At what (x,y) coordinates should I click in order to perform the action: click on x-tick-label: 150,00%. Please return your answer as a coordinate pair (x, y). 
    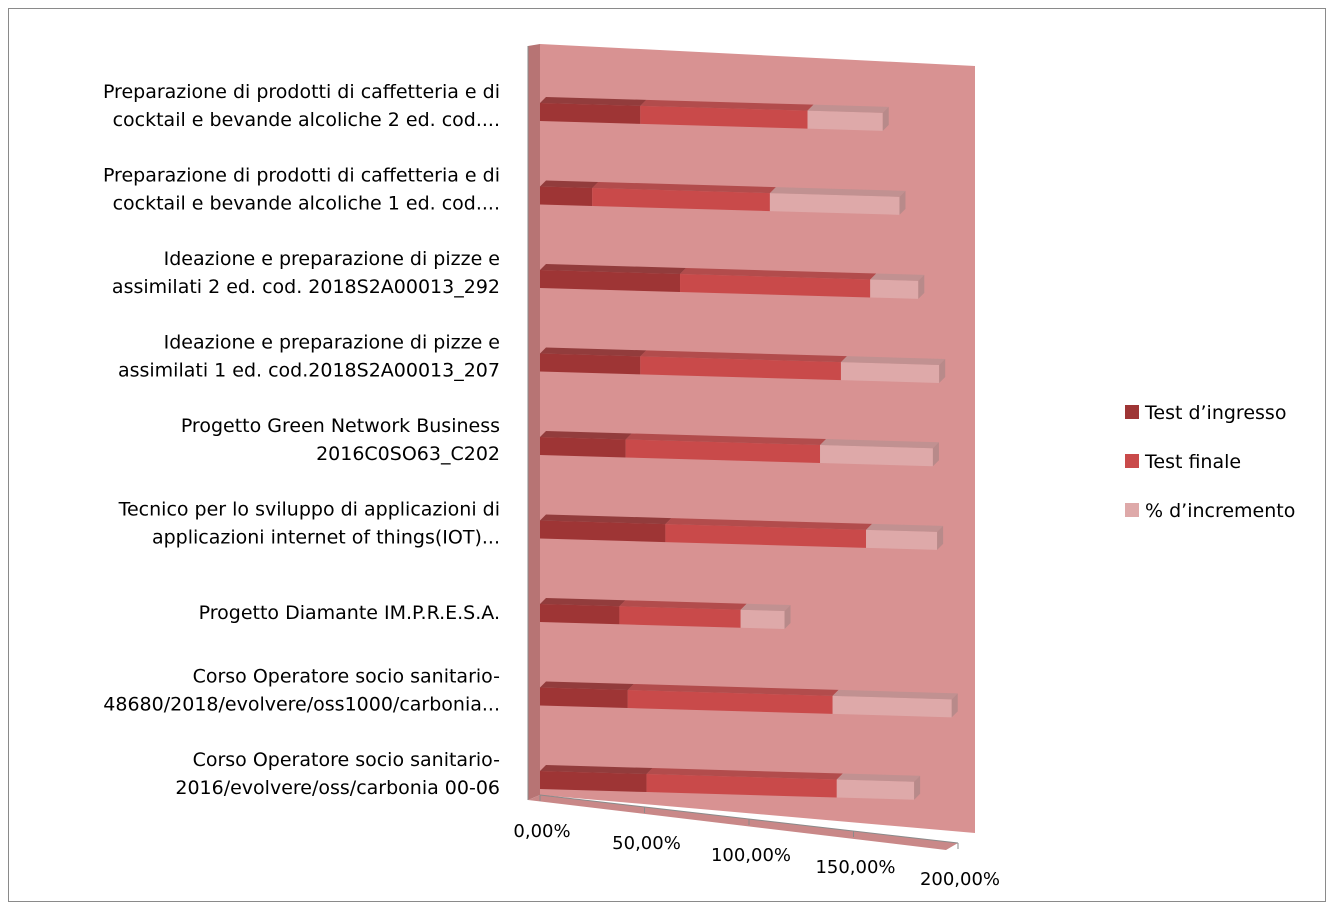
    Looking at the image, I should click on (855, 867).